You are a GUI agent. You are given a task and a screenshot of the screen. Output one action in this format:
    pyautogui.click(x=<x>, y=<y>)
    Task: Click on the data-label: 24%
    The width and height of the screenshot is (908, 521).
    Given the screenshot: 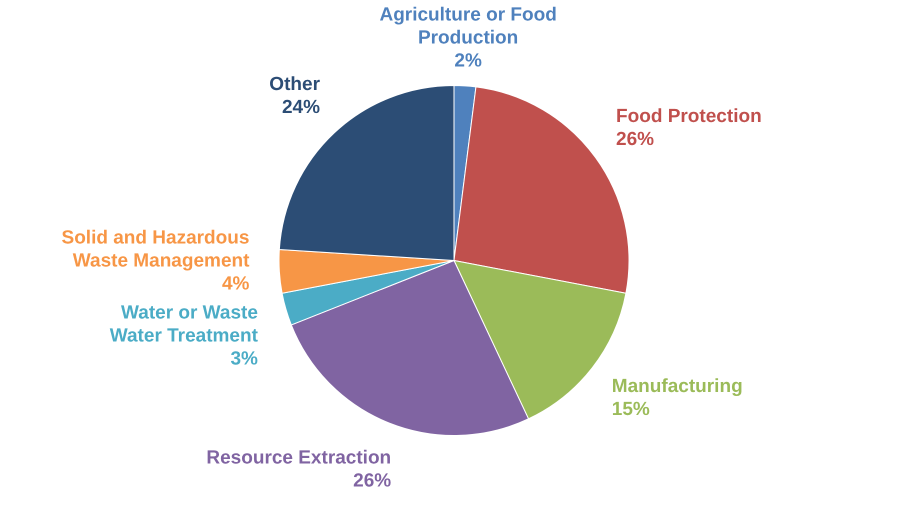 What is the action you would take?
    pyautogui.click(x=301, y=107)
    